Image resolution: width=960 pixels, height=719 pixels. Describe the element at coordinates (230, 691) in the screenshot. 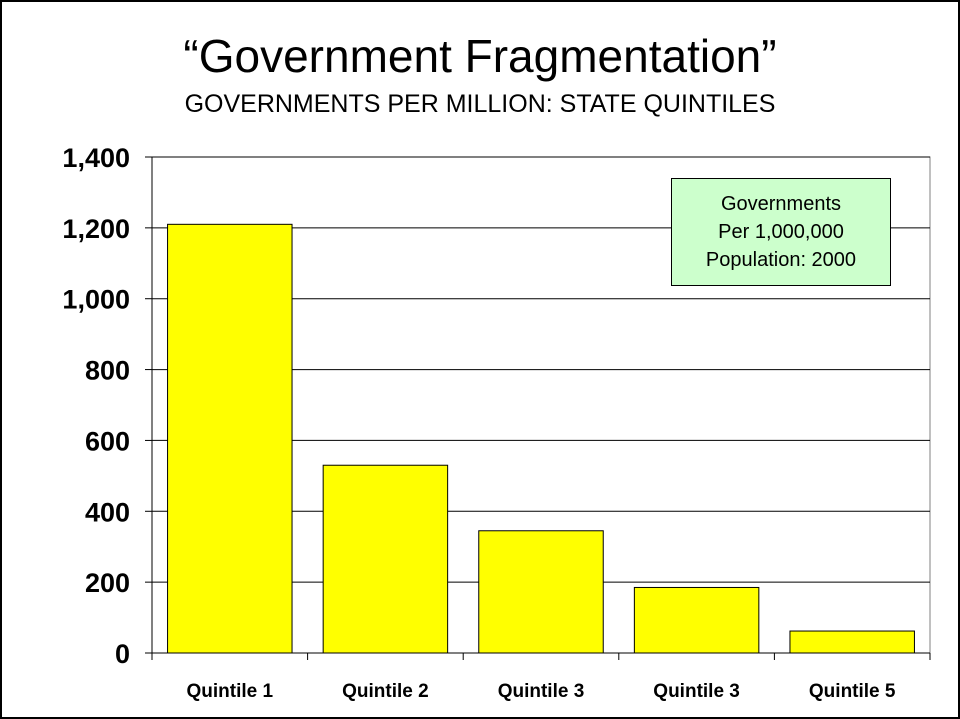

I see `x-category-label: Quintile 1` at that location.